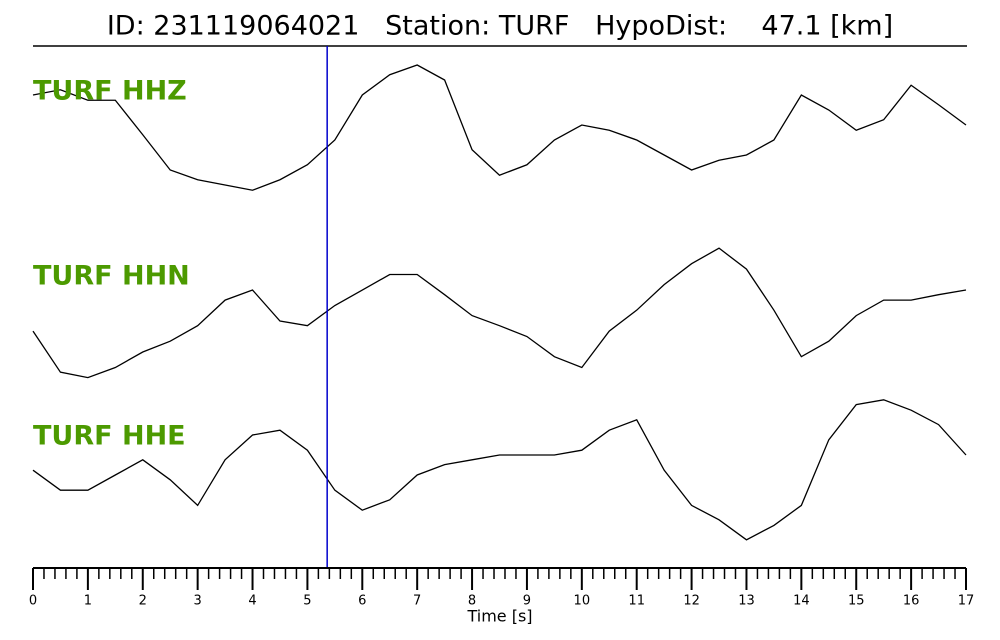 Image resolution: width=1000 pixels, height=640 pixels. I want to click on x-tick-label: 2, so click(143, 601).